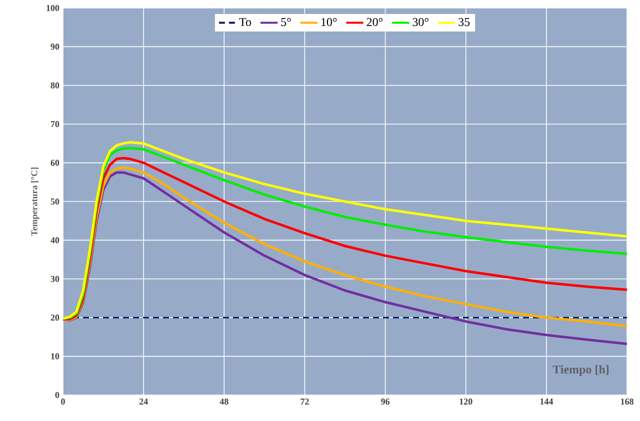 The height and width of the screenshot is (421, 640). What do you see at coordinates (55, 201) in the screenshot?
I see `y-tick-label: 50` at bounding box center [55, 201].